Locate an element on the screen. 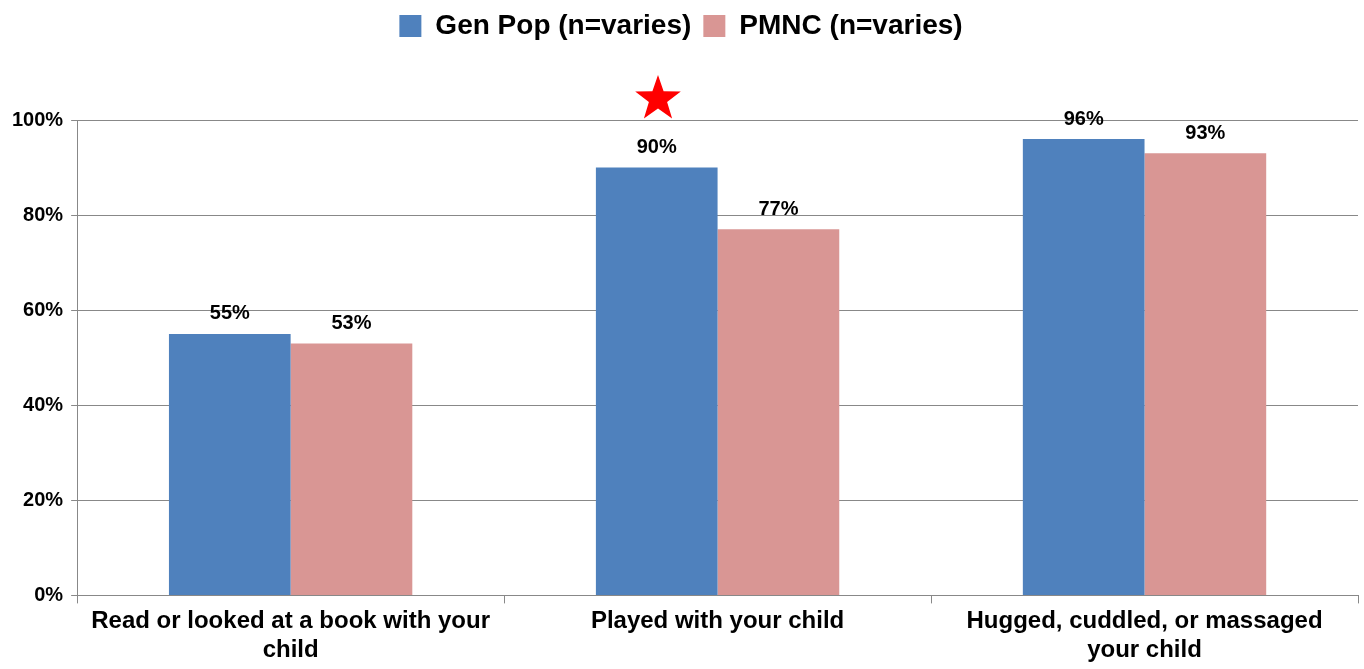 The width and height of the screenshot is (1364, 669). legend-label: PMNC (n=varies) is located at coordinates (851, 24).